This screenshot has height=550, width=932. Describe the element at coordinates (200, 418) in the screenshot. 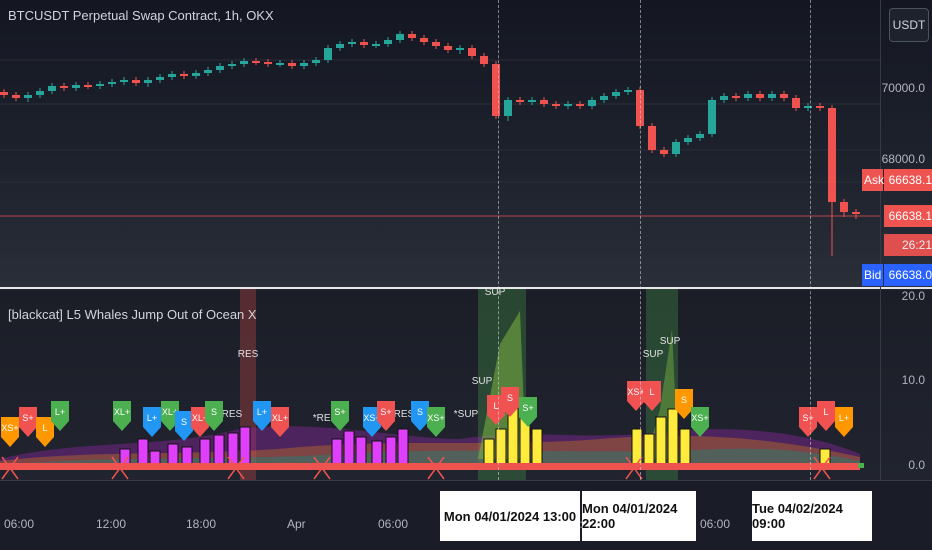

I see `signal-badge-label: XL+` at that location.